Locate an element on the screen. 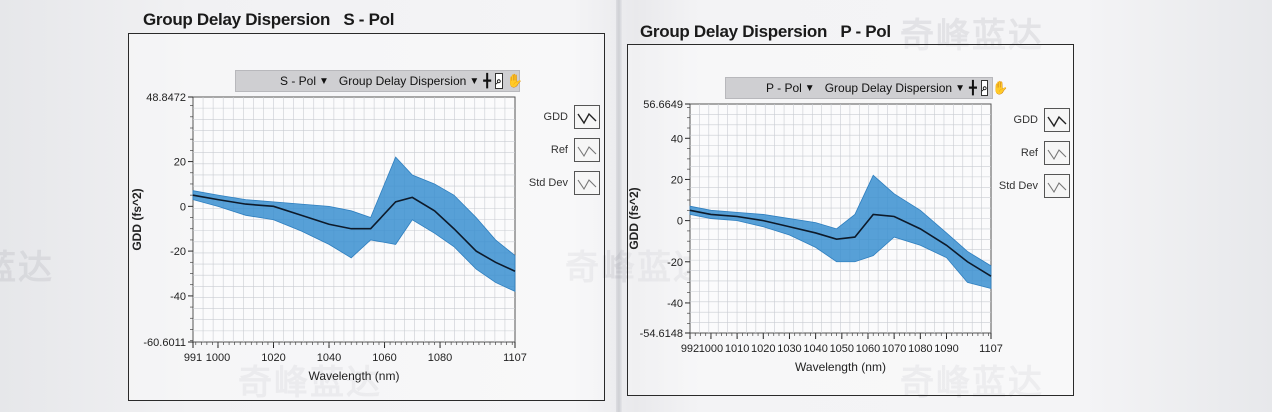 The width and height of the screenshot is (1272, 412). pol-select: S - Pol ▼ is located at coordinates (304, 81).